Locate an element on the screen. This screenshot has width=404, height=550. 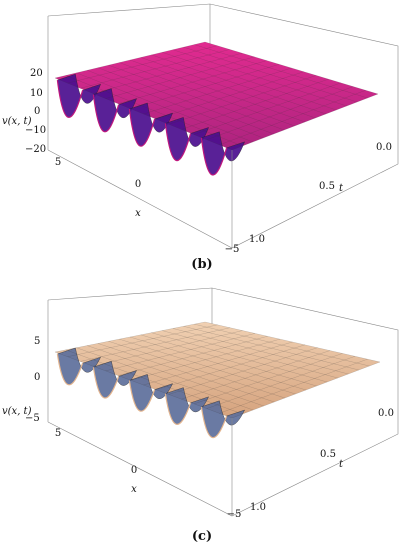
panel-b-z-tick: −20 is located at coordinates (35, 149).